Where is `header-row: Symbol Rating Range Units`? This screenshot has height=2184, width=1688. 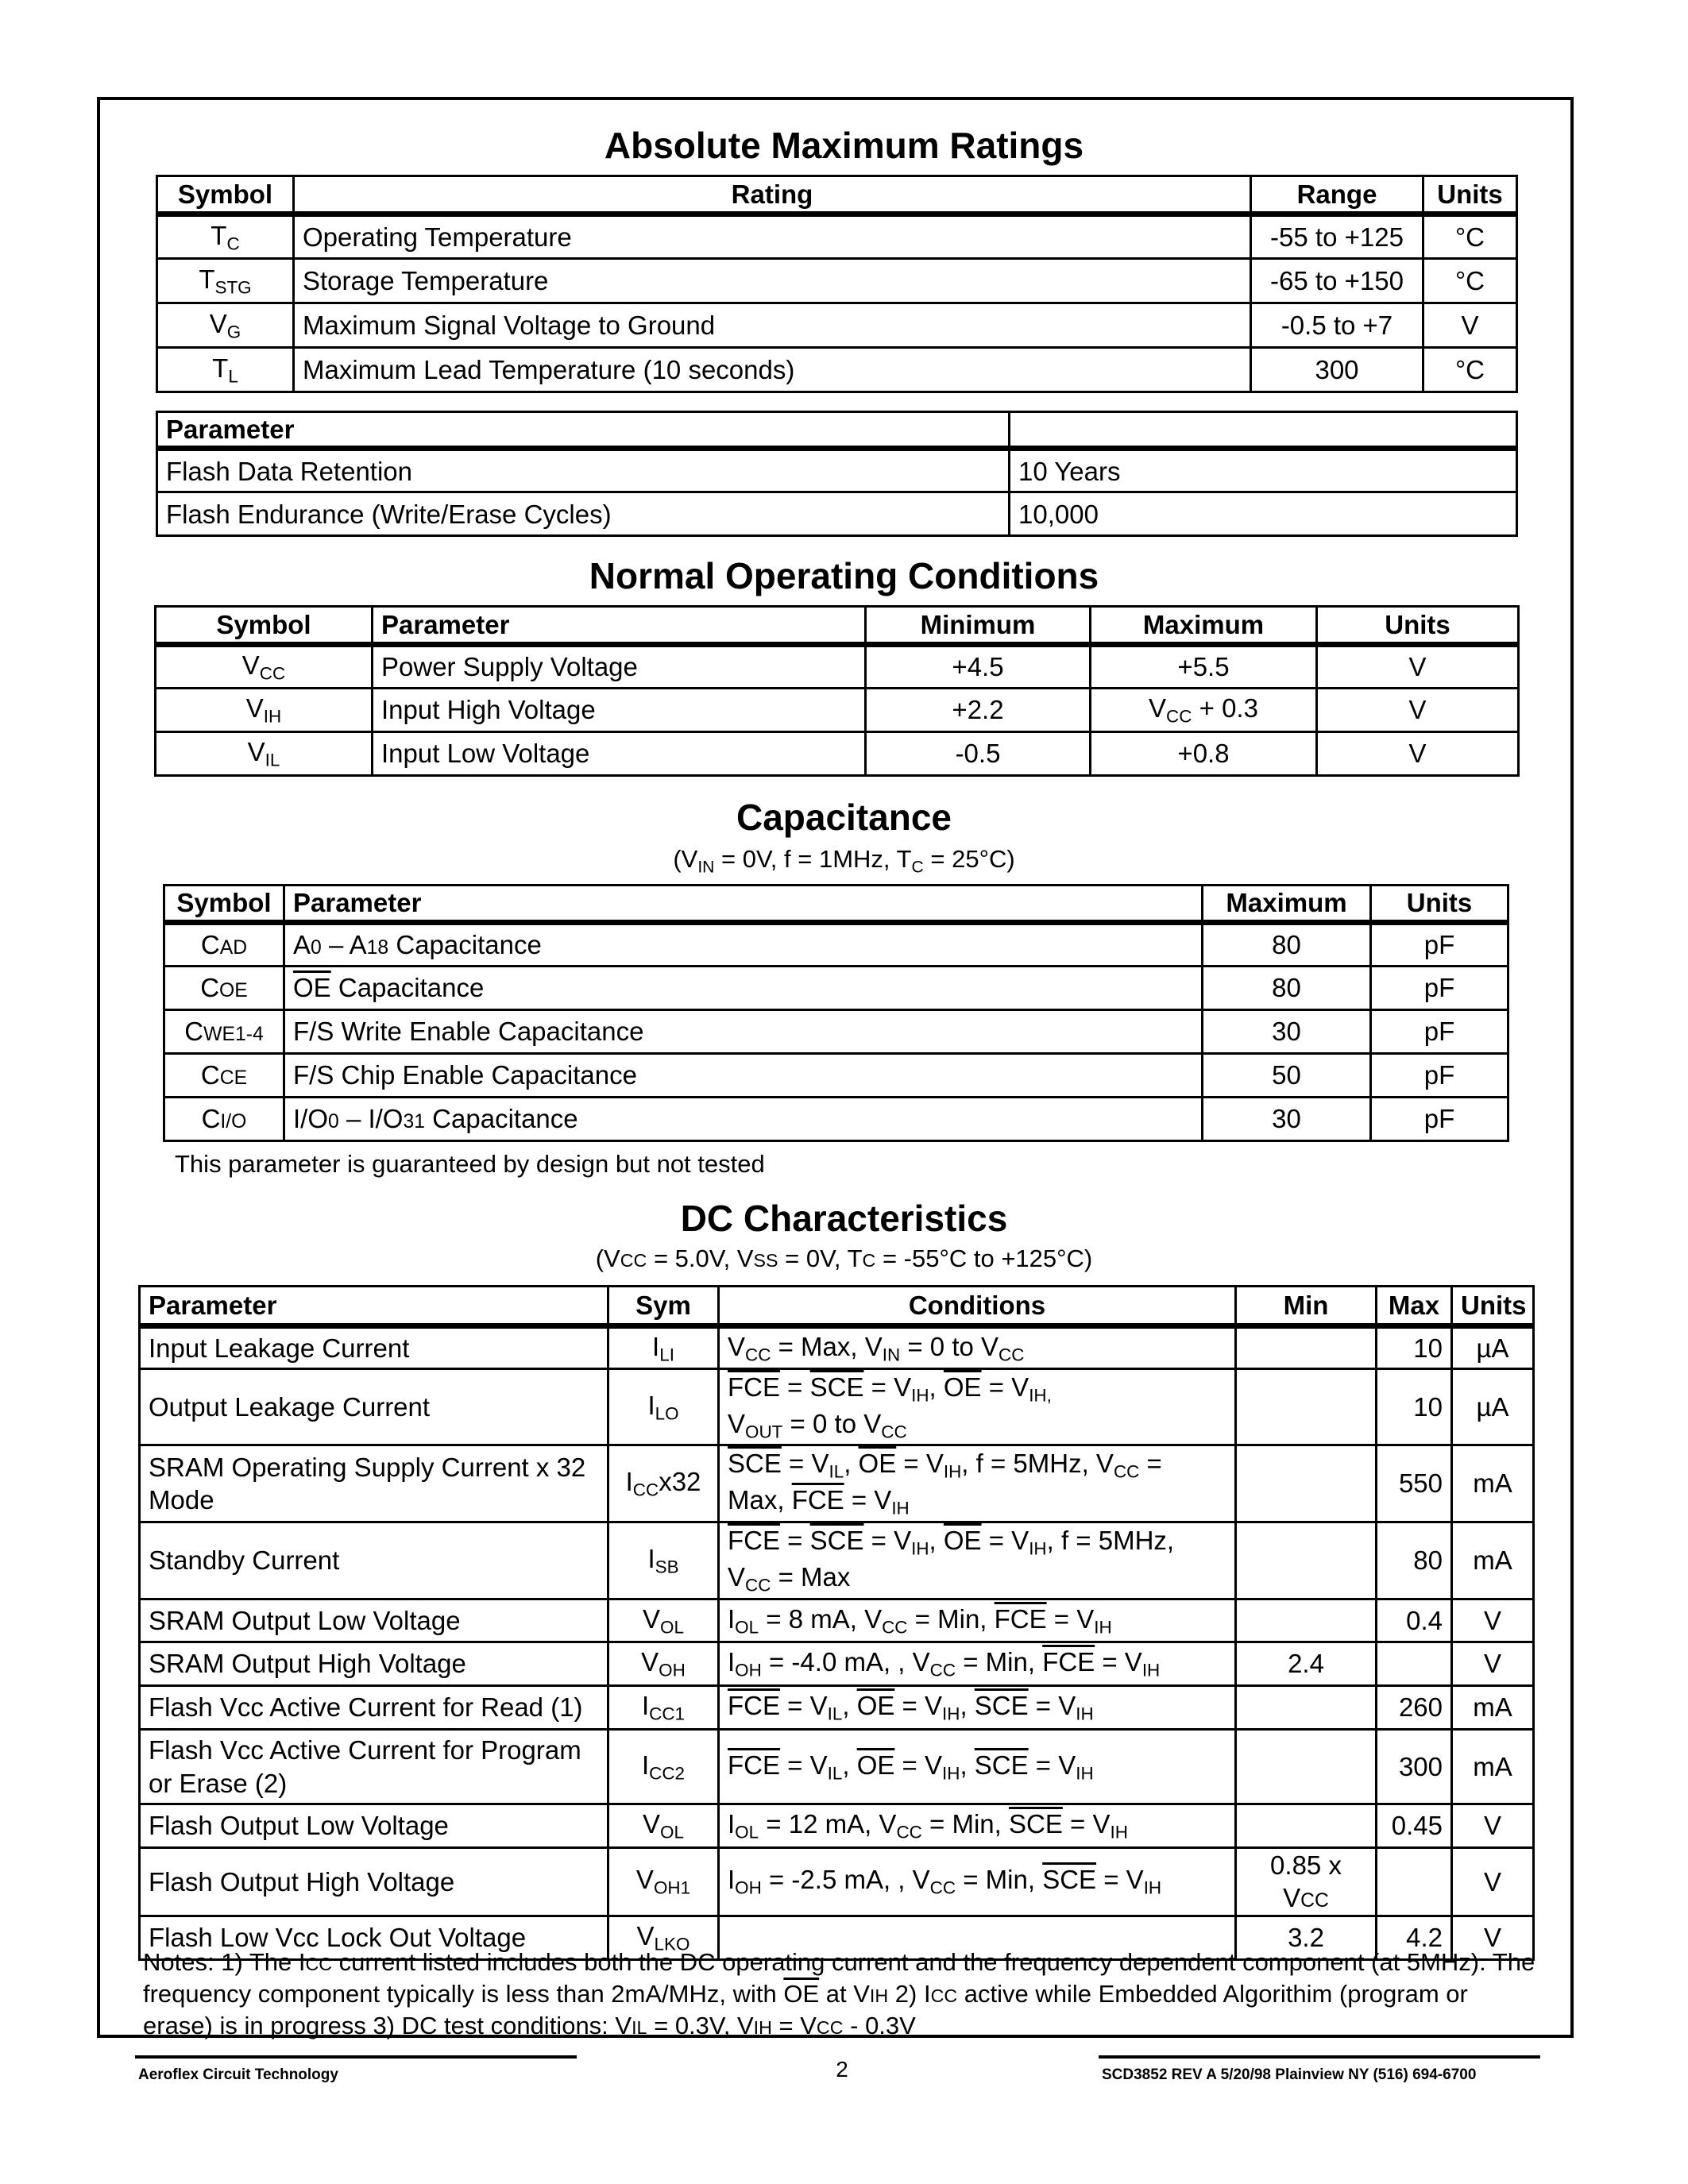
header-row: Symbol Rating Range Units is located at coordinates (837, 196).